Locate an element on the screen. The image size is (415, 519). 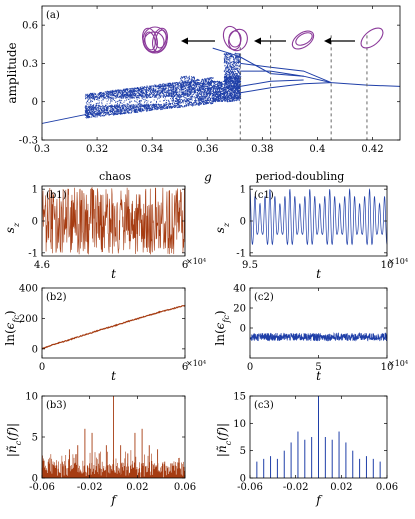
x-tick-label-c2: 10 is located at coordinates (387, 367).